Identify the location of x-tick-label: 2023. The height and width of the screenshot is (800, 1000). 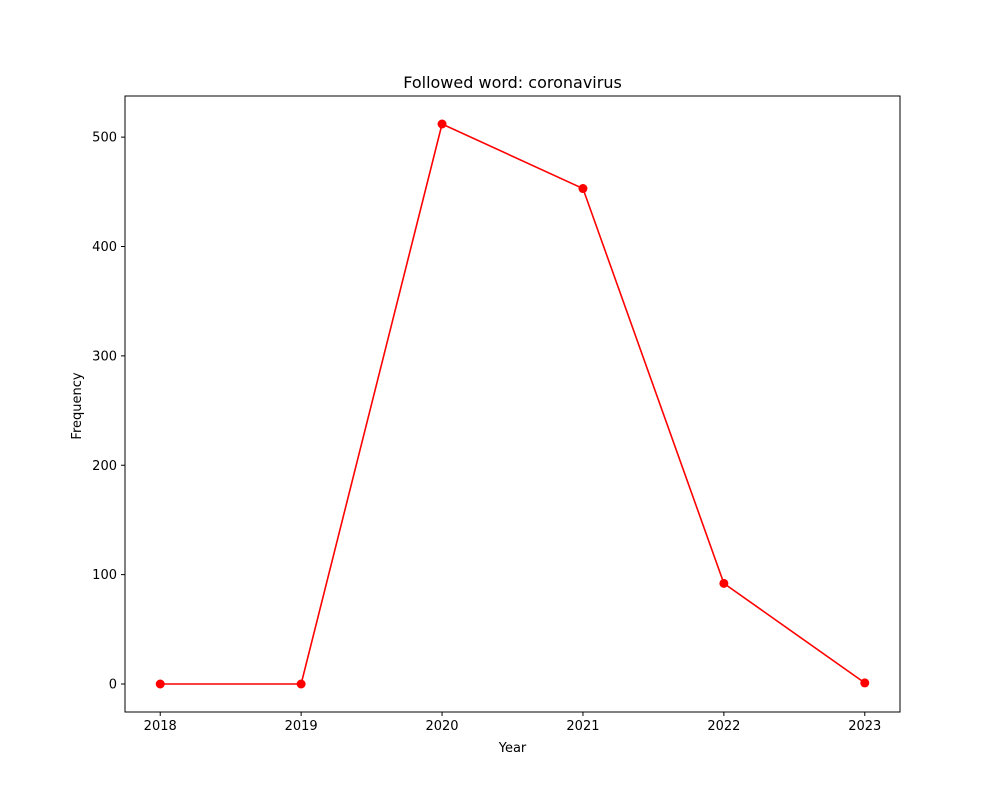
(864, 726).